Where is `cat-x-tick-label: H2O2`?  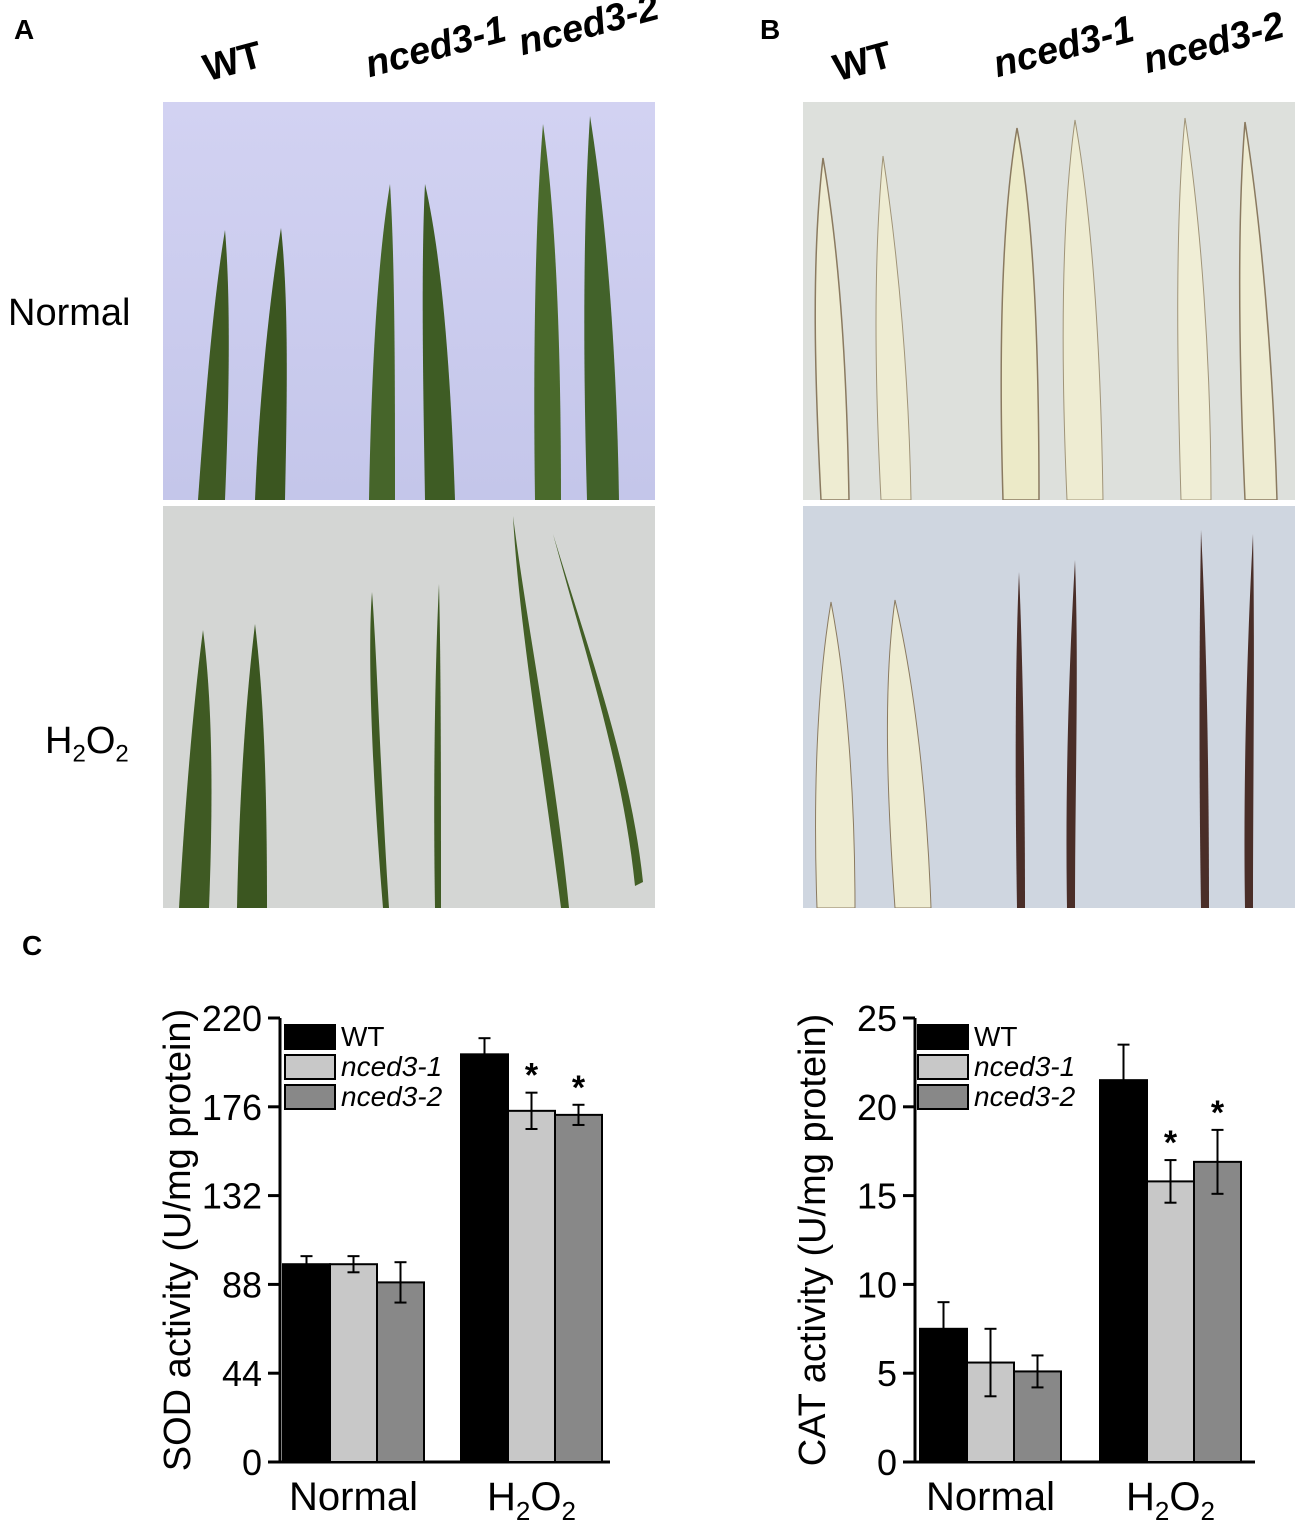 cat-x-tick-label: H2O2 is located at coordinates (1170, 1500).